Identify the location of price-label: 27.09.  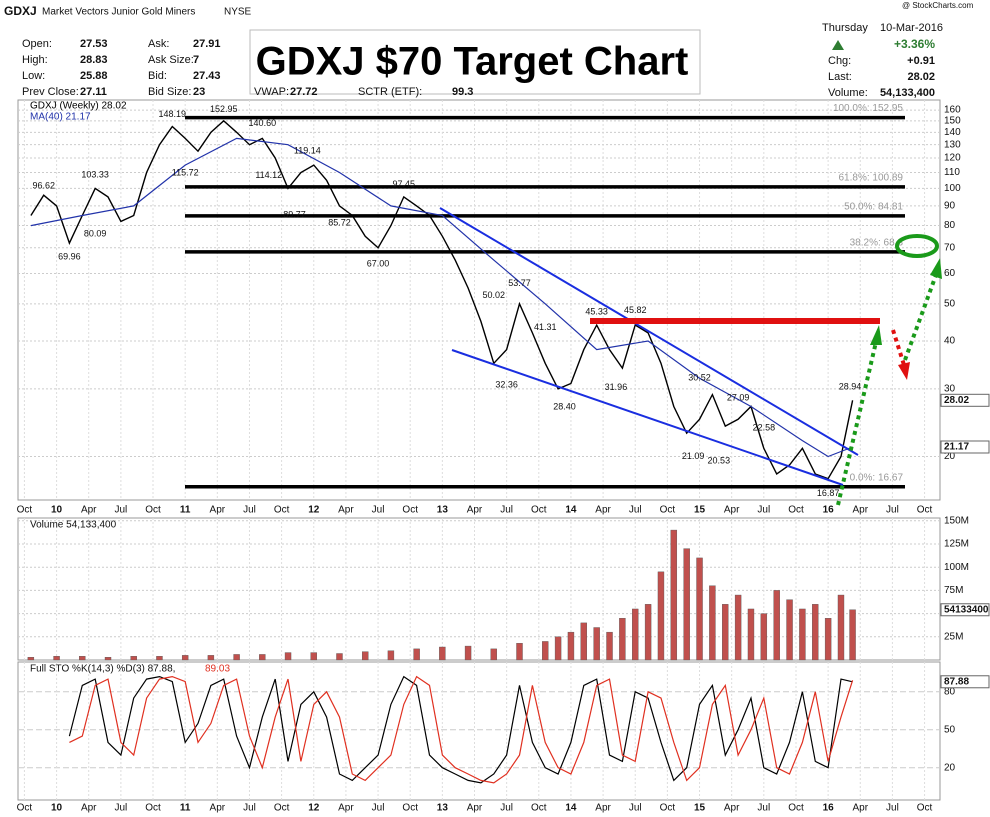
(738, 397).